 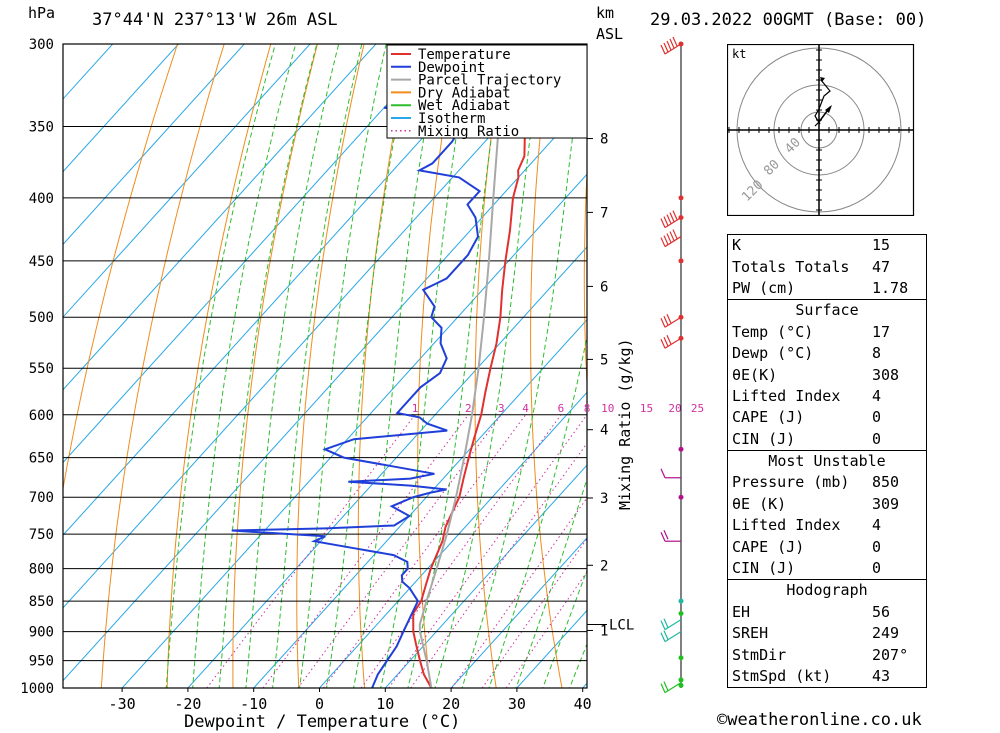 What do you see at coordinates (822, 102) in the screenshot?
I see `hodograph-trace` at bounding box center [822, 102].